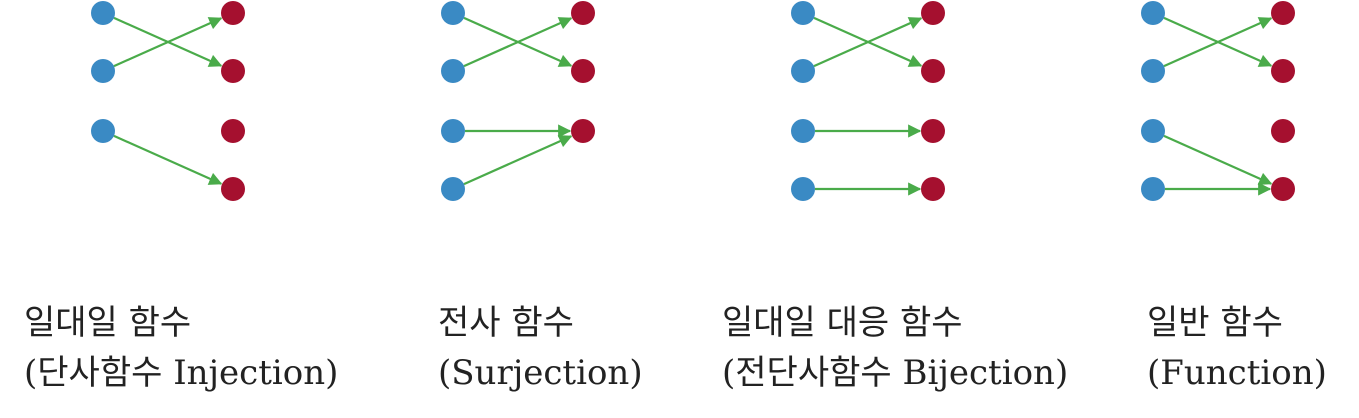  Describe the element at coordinates (506, 323) in the screenshot. I see `caption-surjection-title: 전사 함수` at that location.